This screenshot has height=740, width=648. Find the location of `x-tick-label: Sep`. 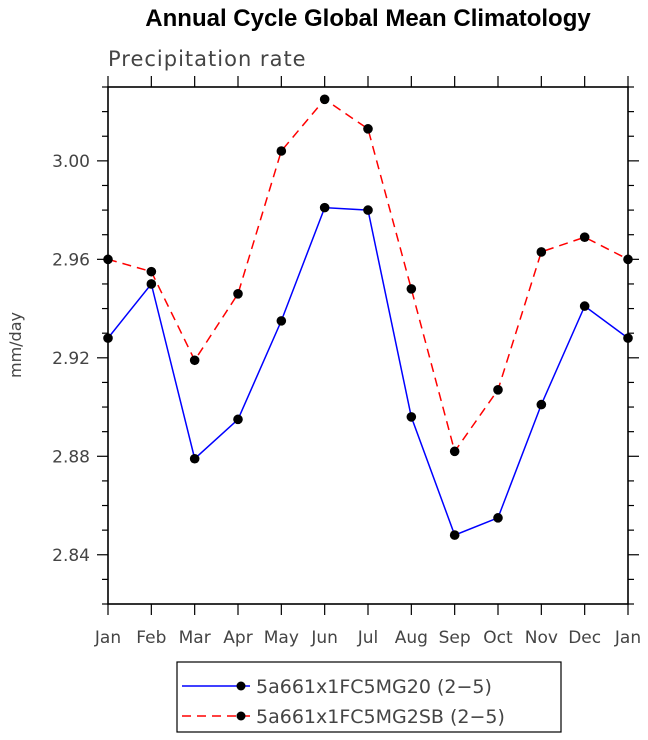

x-tick-label: Sep is located at coordinates (455, 638).